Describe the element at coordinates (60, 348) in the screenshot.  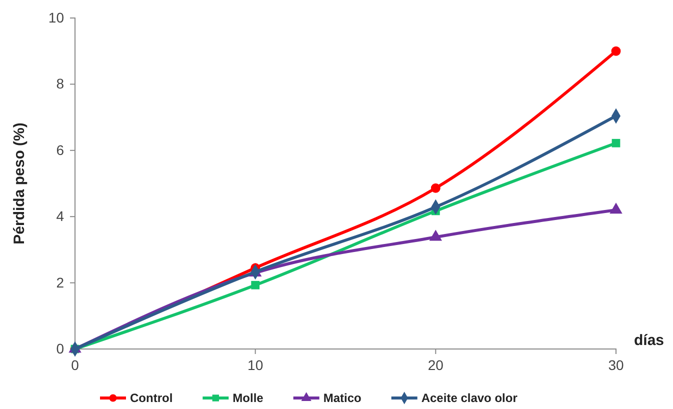
I see `y-tick-label: 0` at that location.